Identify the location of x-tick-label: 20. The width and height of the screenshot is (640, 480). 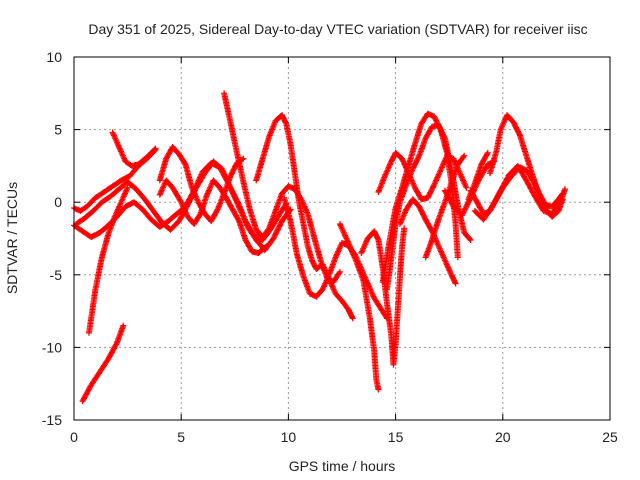
(503, 437).